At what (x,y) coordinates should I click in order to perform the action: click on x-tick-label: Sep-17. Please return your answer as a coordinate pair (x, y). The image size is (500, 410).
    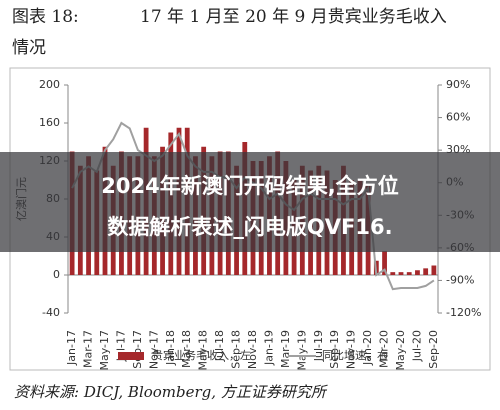
    Looking at the image, I should click on (137, 349).